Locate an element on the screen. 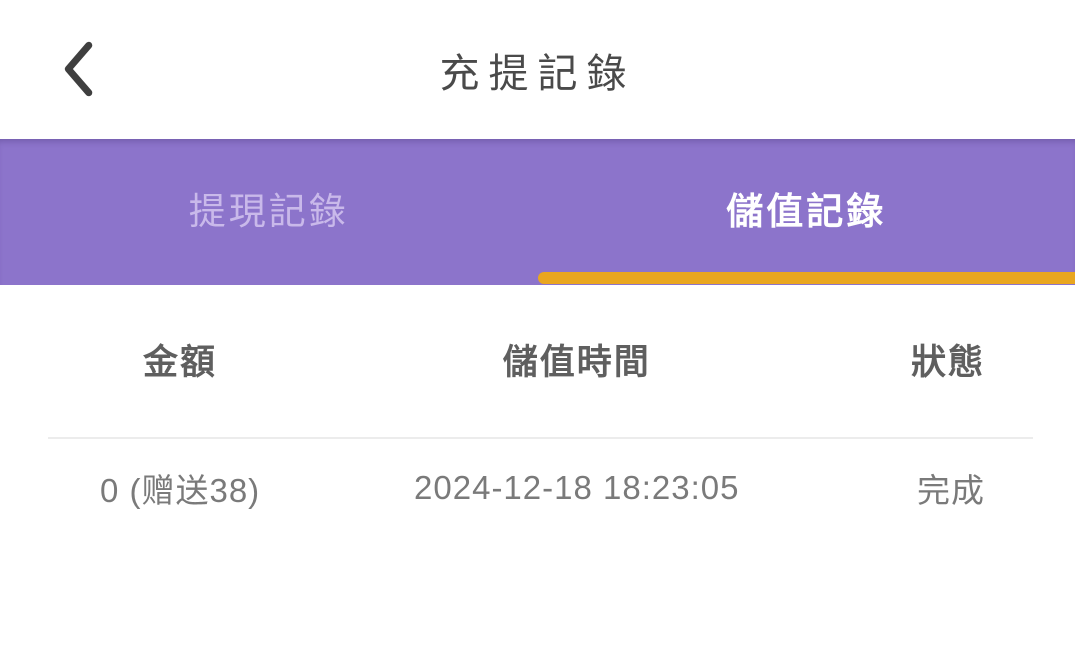  tab-withdrawal-records: 提現記錄 is located at coordinates (269, 212).